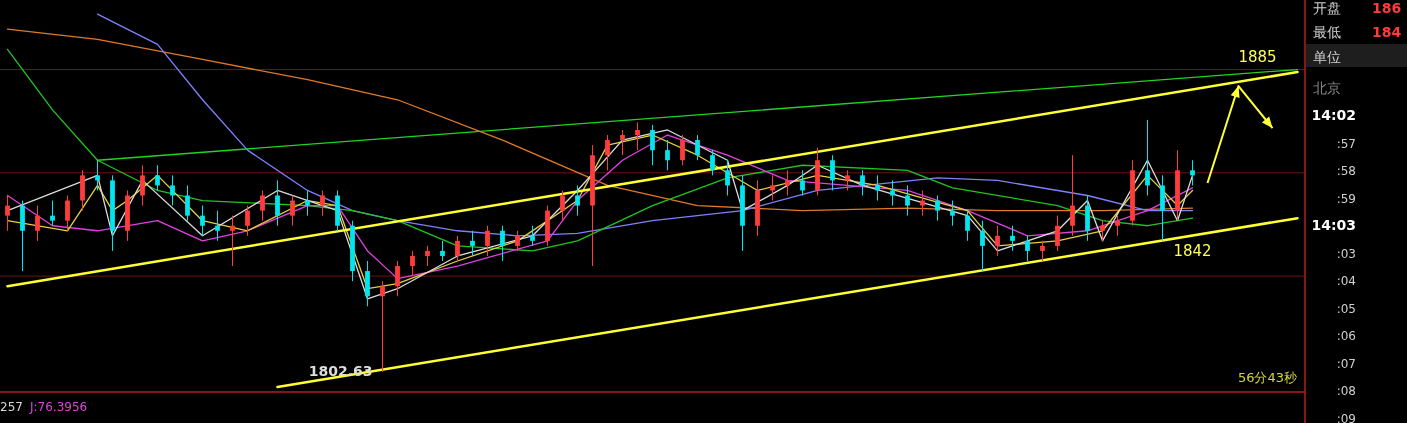  What do you see at coordinates (58, 407) in the screenshot?
I see `text: J:76.3956` at bounding box center [58, 407].